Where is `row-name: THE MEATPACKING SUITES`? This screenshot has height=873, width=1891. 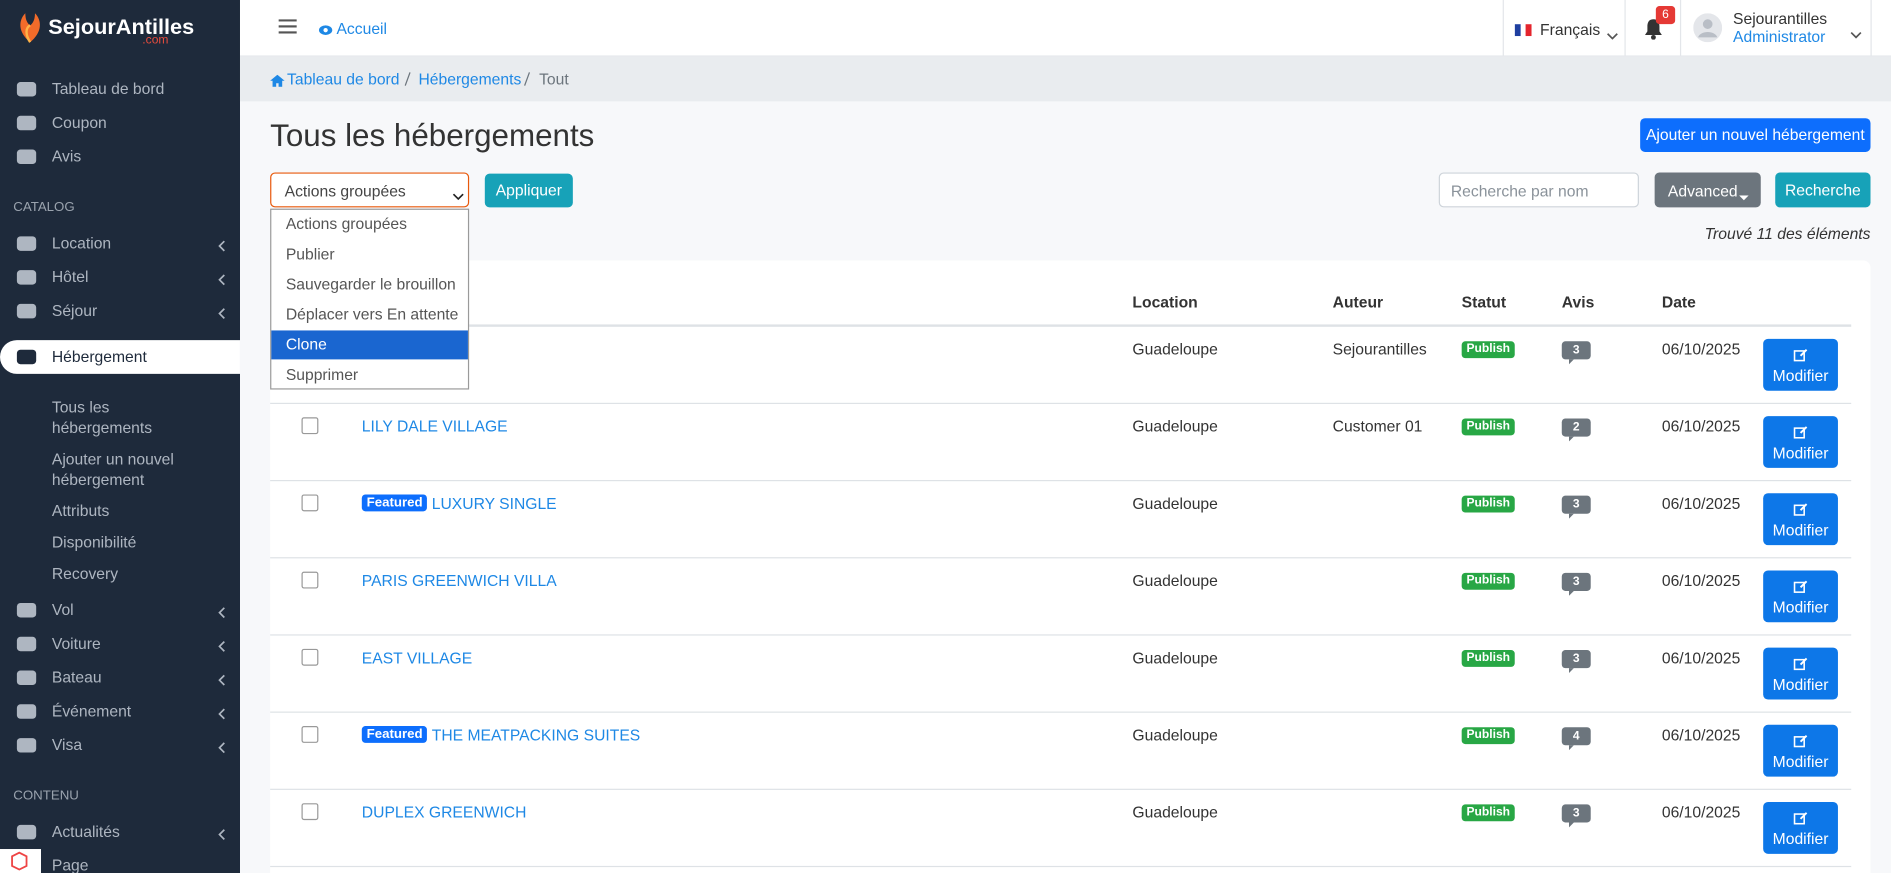 row-name: THE MEATPACKING SUITES is located at coordinates (536, 735).